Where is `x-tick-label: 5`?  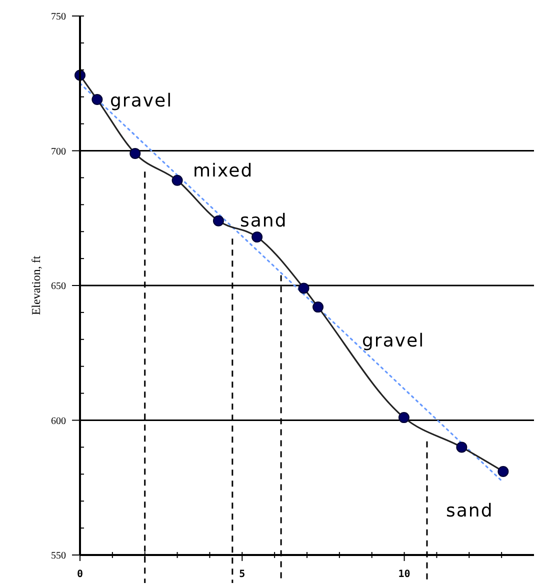
x-tick-label: 5 is located at coordinates (242, 574).